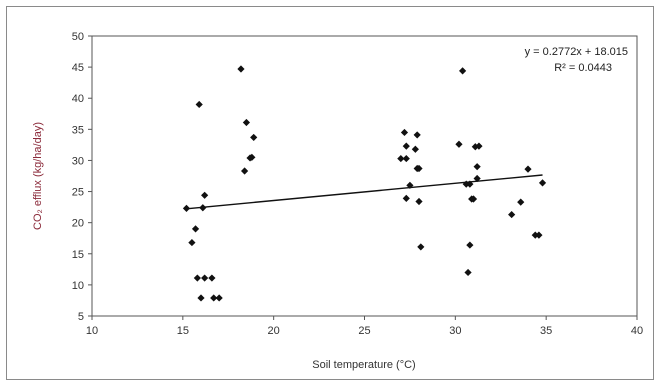 Image resolution: width=662 pixels, height=388 pixels. Describe the element at coordinates (363, 365) in the screenshot. I see `x-axis-label: Soil temperature (°C)` at that location.